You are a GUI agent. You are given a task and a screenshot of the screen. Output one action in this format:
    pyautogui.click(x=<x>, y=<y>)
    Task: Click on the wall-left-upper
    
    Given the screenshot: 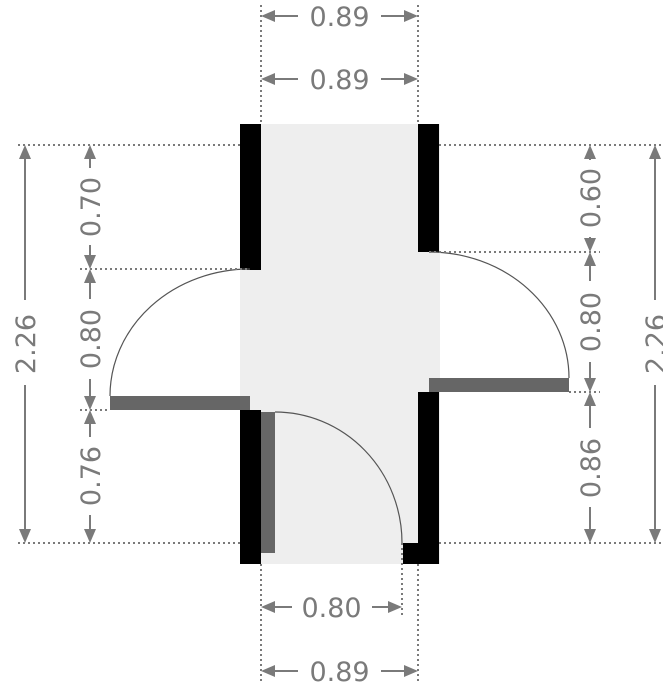 What is the action you would take?
    pyautogui.click(x=250, y=197)
    